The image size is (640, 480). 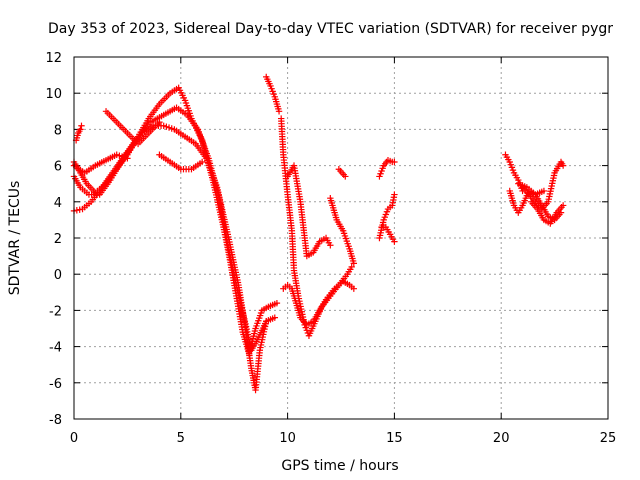 I want to click on x-tick-label: 0, so click(x=74, y=438).